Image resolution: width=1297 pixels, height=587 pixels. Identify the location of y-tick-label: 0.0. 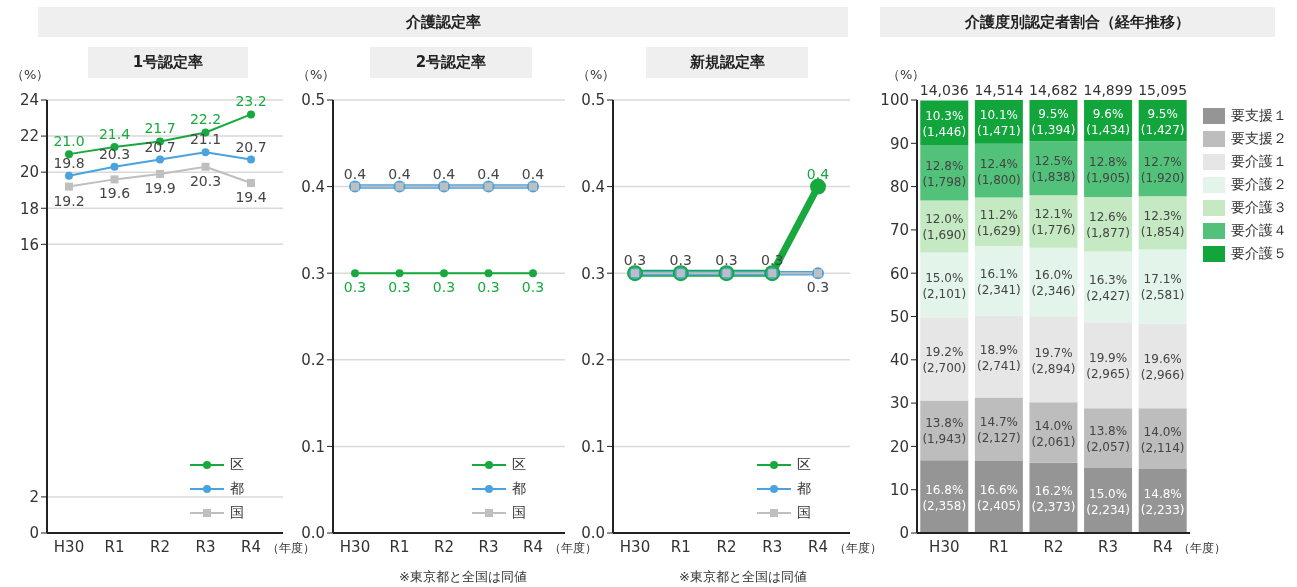
(313, 533).